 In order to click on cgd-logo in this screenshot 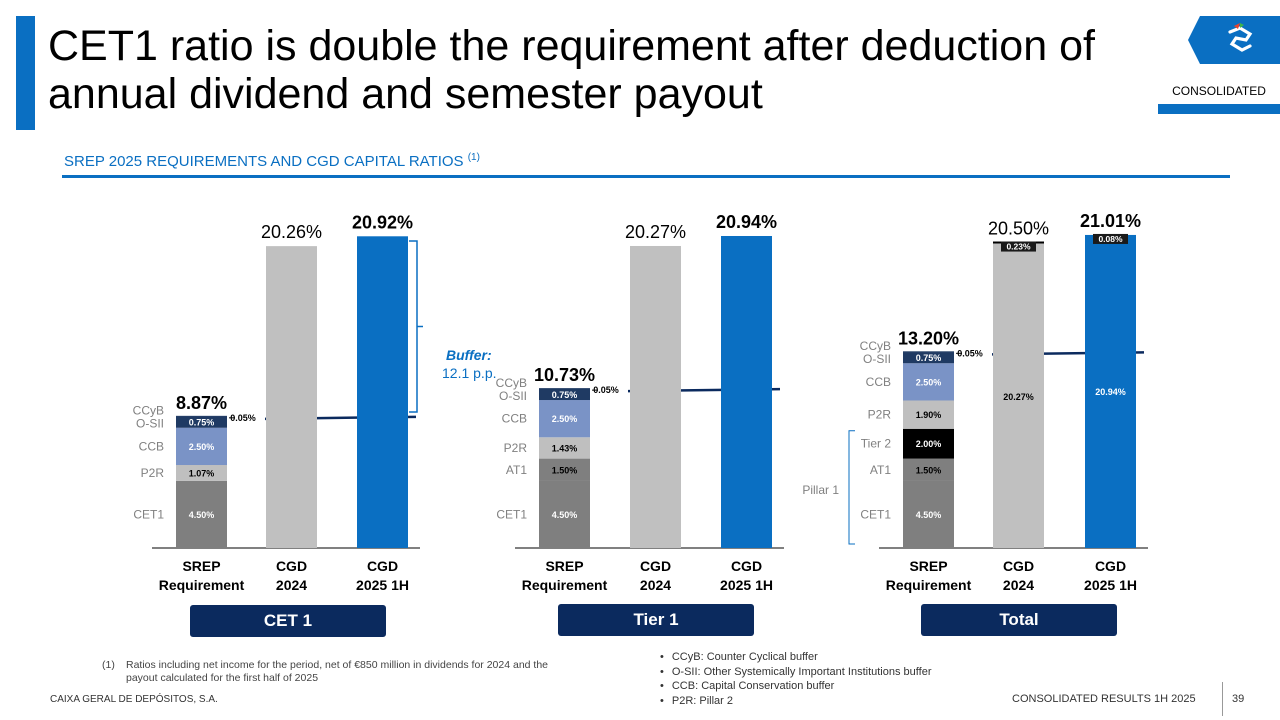, I will do `click(1240, 40)`.